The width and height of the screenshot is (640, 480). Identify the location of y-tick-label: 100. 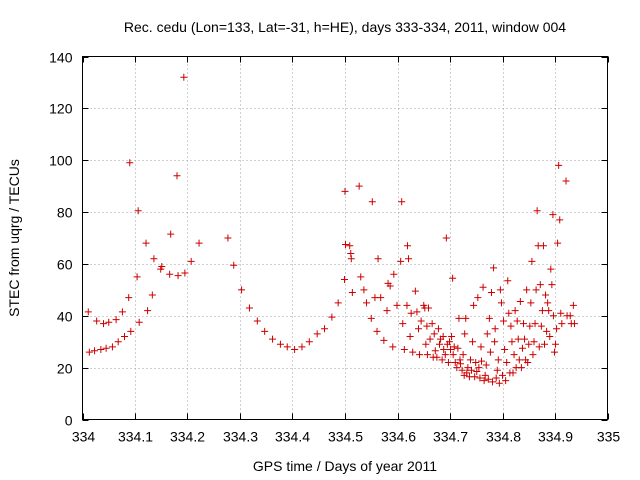
(61, 161).